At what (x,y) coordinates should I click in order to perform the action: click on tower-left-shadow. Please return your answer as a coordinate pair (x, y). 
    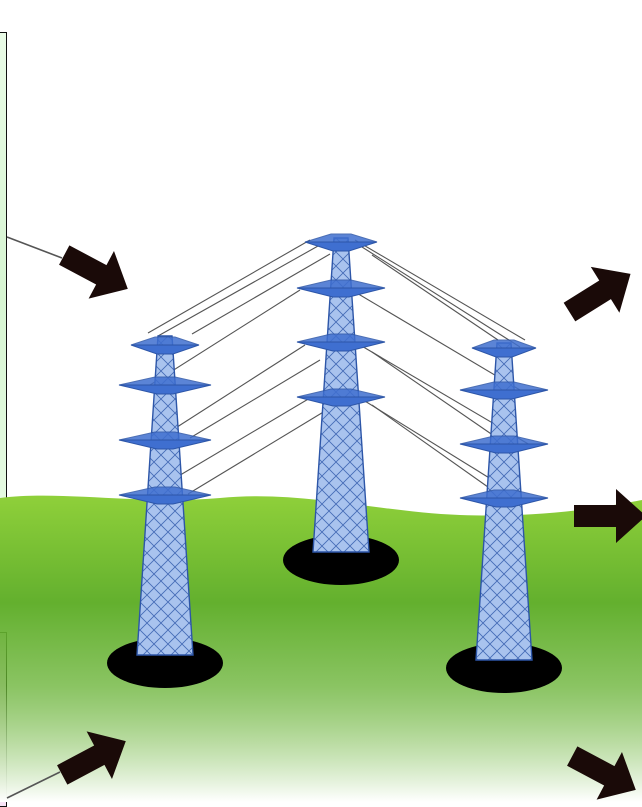
    Looking at the image, I should click on (165, 663).